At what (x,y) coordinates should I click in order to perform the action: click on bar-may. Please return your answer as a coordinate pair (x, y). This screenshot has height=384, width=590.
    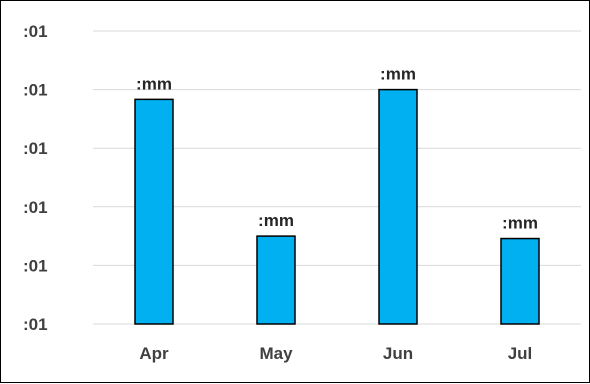
    Looking at the image, I should click on (276, 280).